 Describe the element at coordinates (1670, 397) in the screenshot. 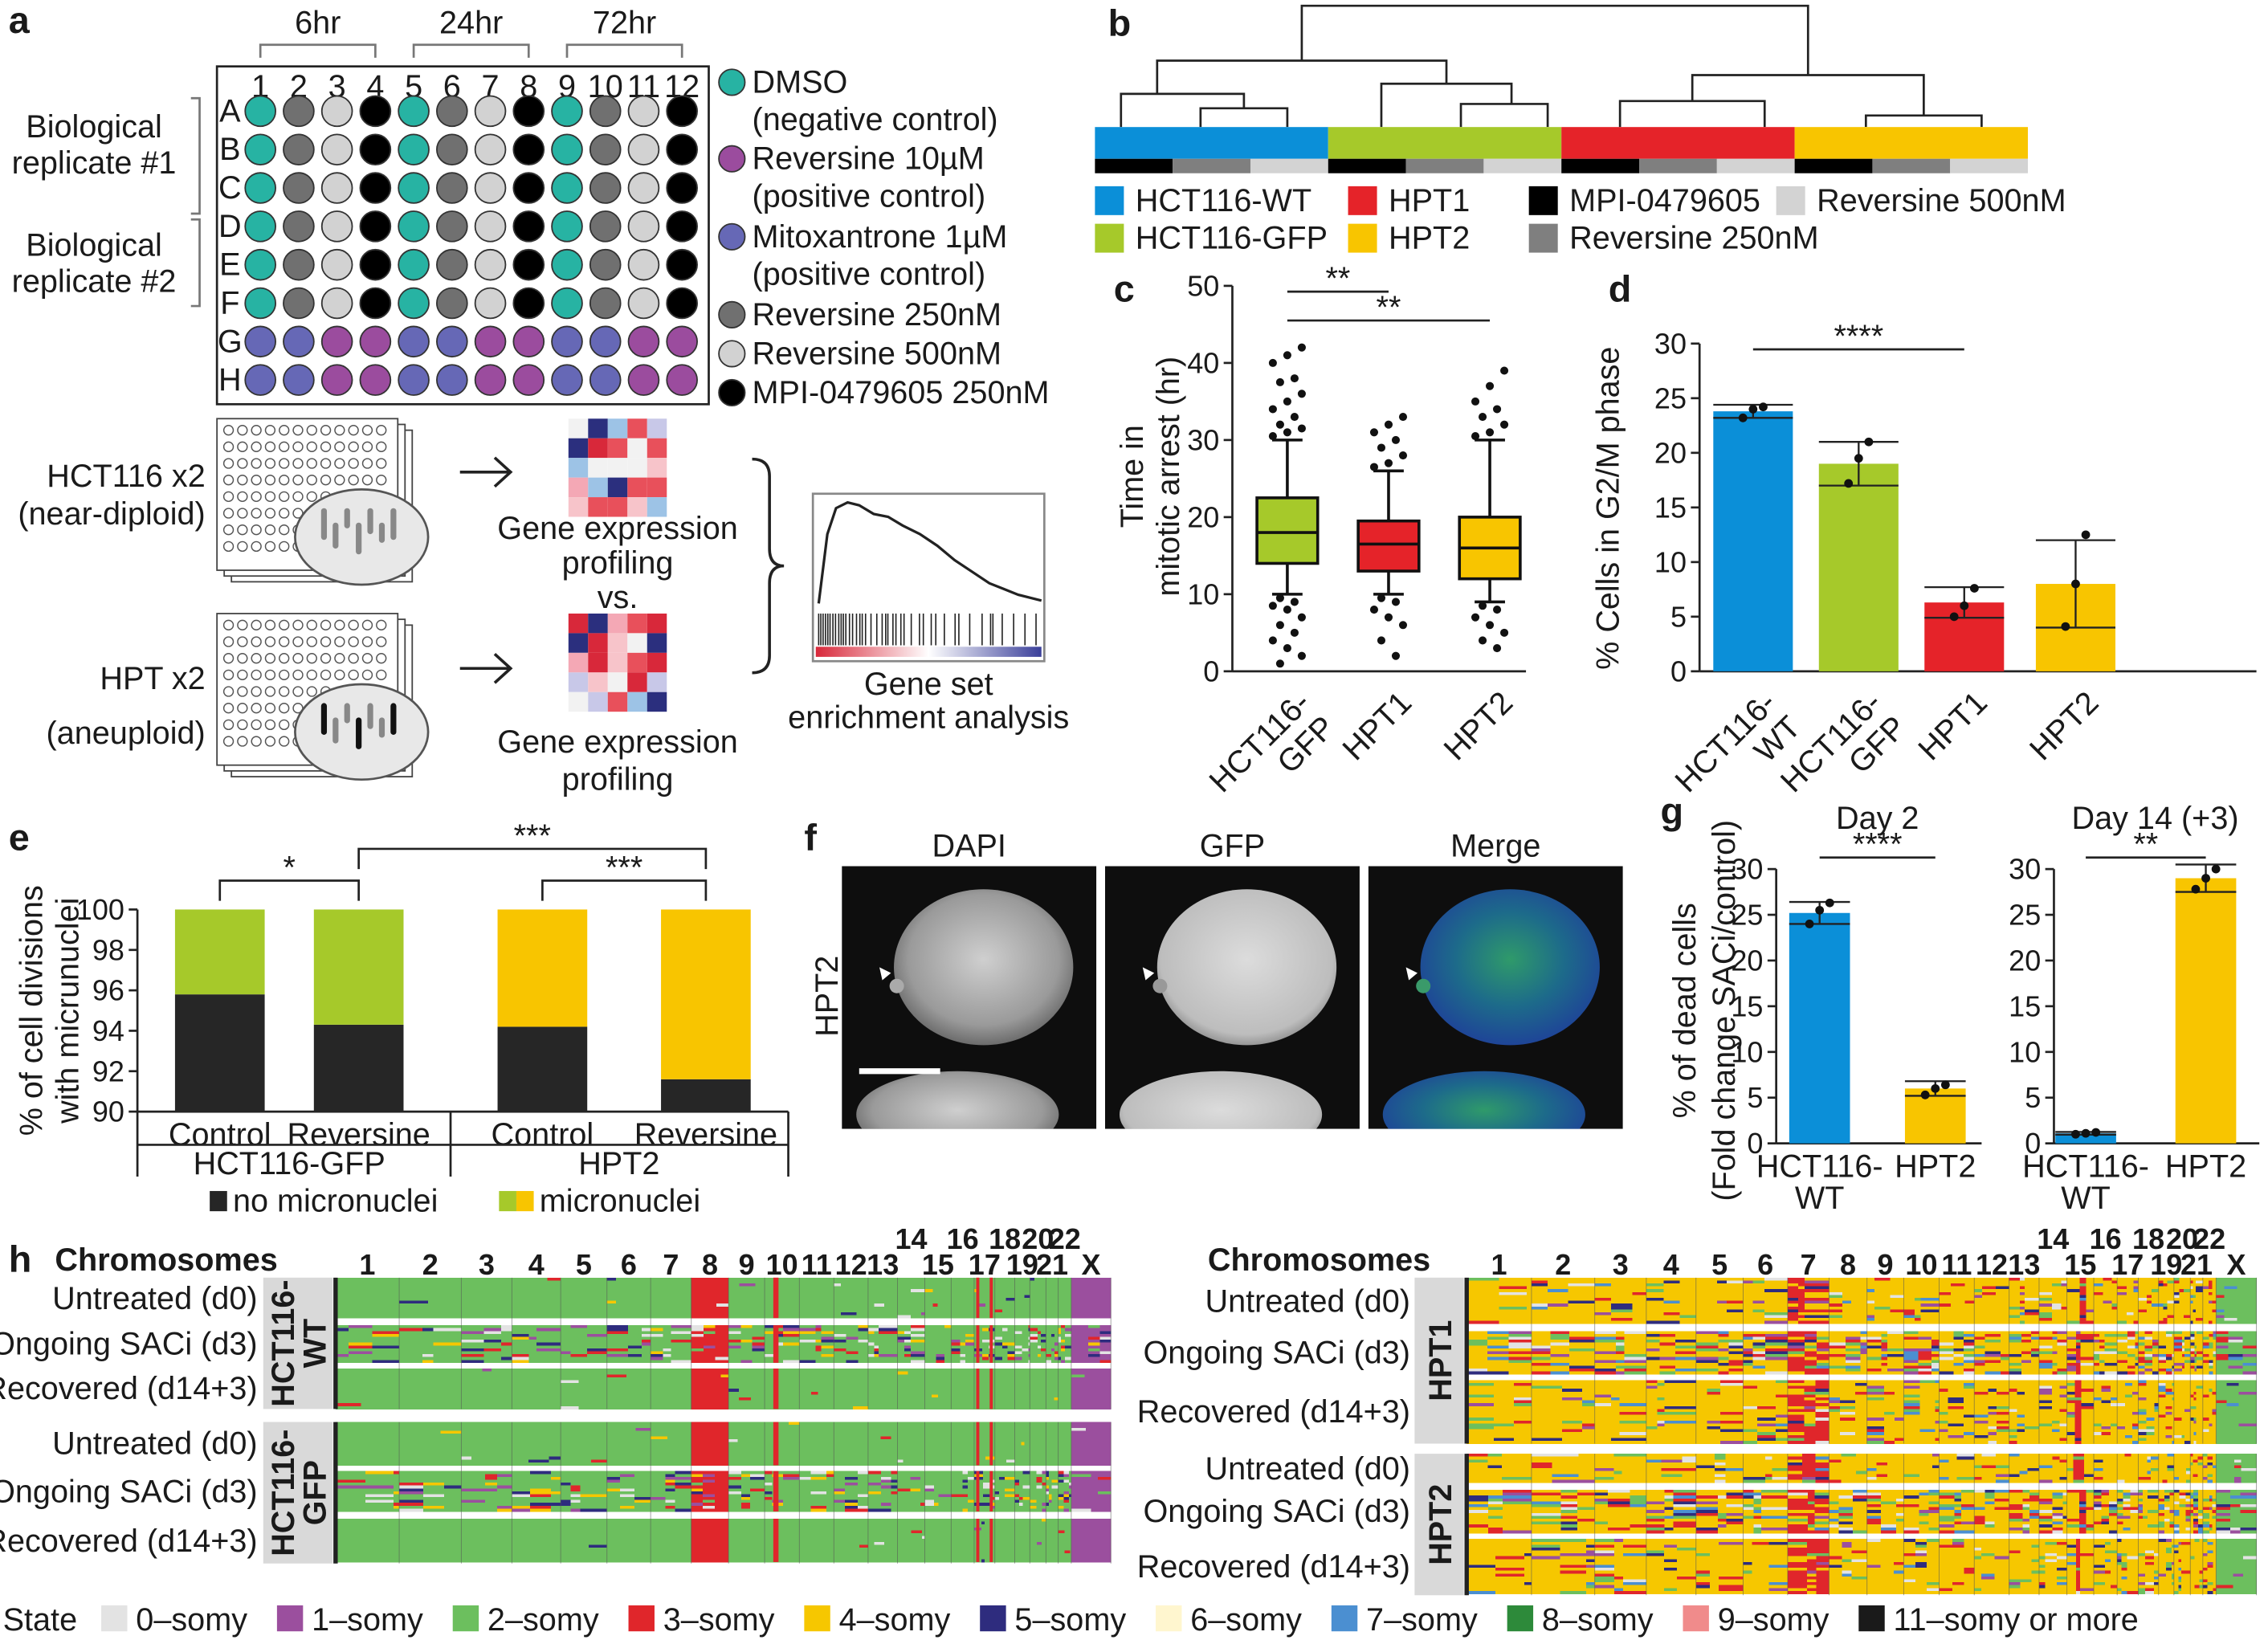

I see `y-tick-label: 25` at that location.